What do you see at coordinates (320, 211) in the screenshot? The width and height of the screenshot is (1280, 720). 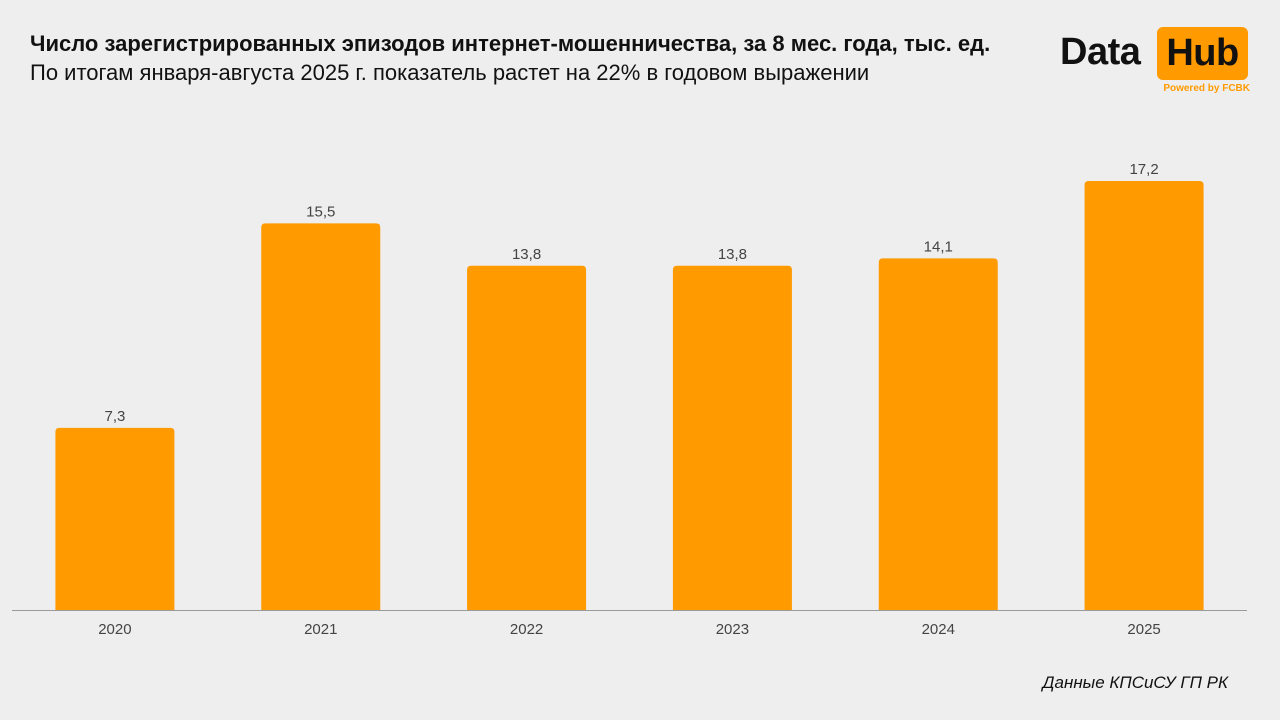 I see `data-label-2021: 15,5` at bounding box center [320, 211].